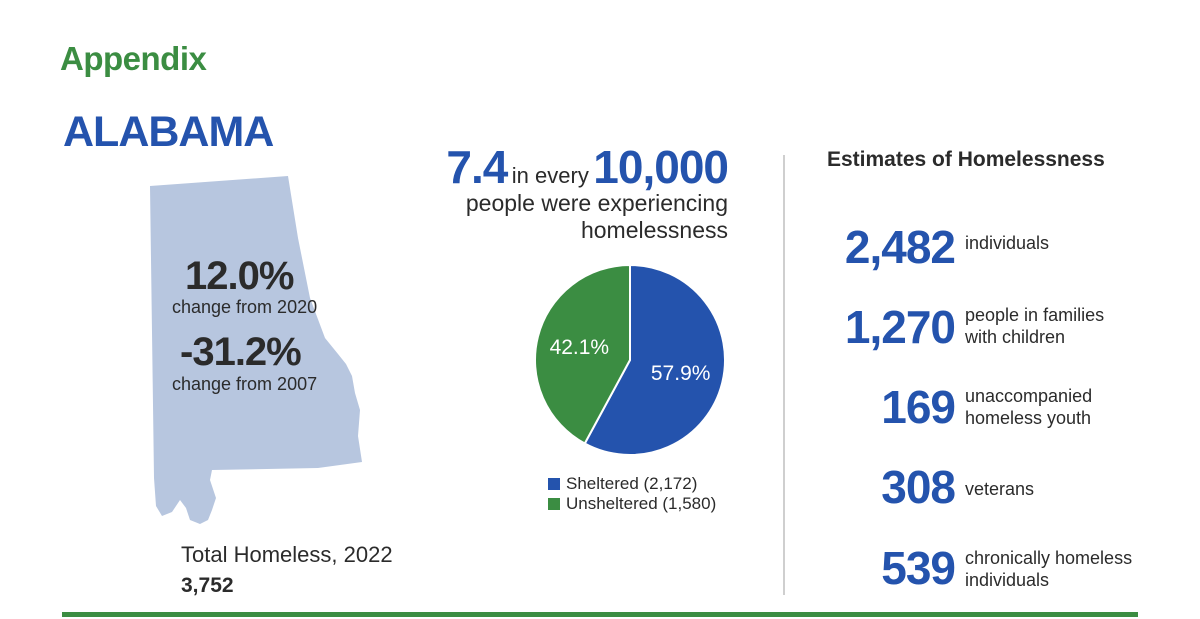 The image size is (1200, 619). What do you see at coordinates (600, 614) in the screenshot?
I see `footer-rule` at bounding box center [600, 614].